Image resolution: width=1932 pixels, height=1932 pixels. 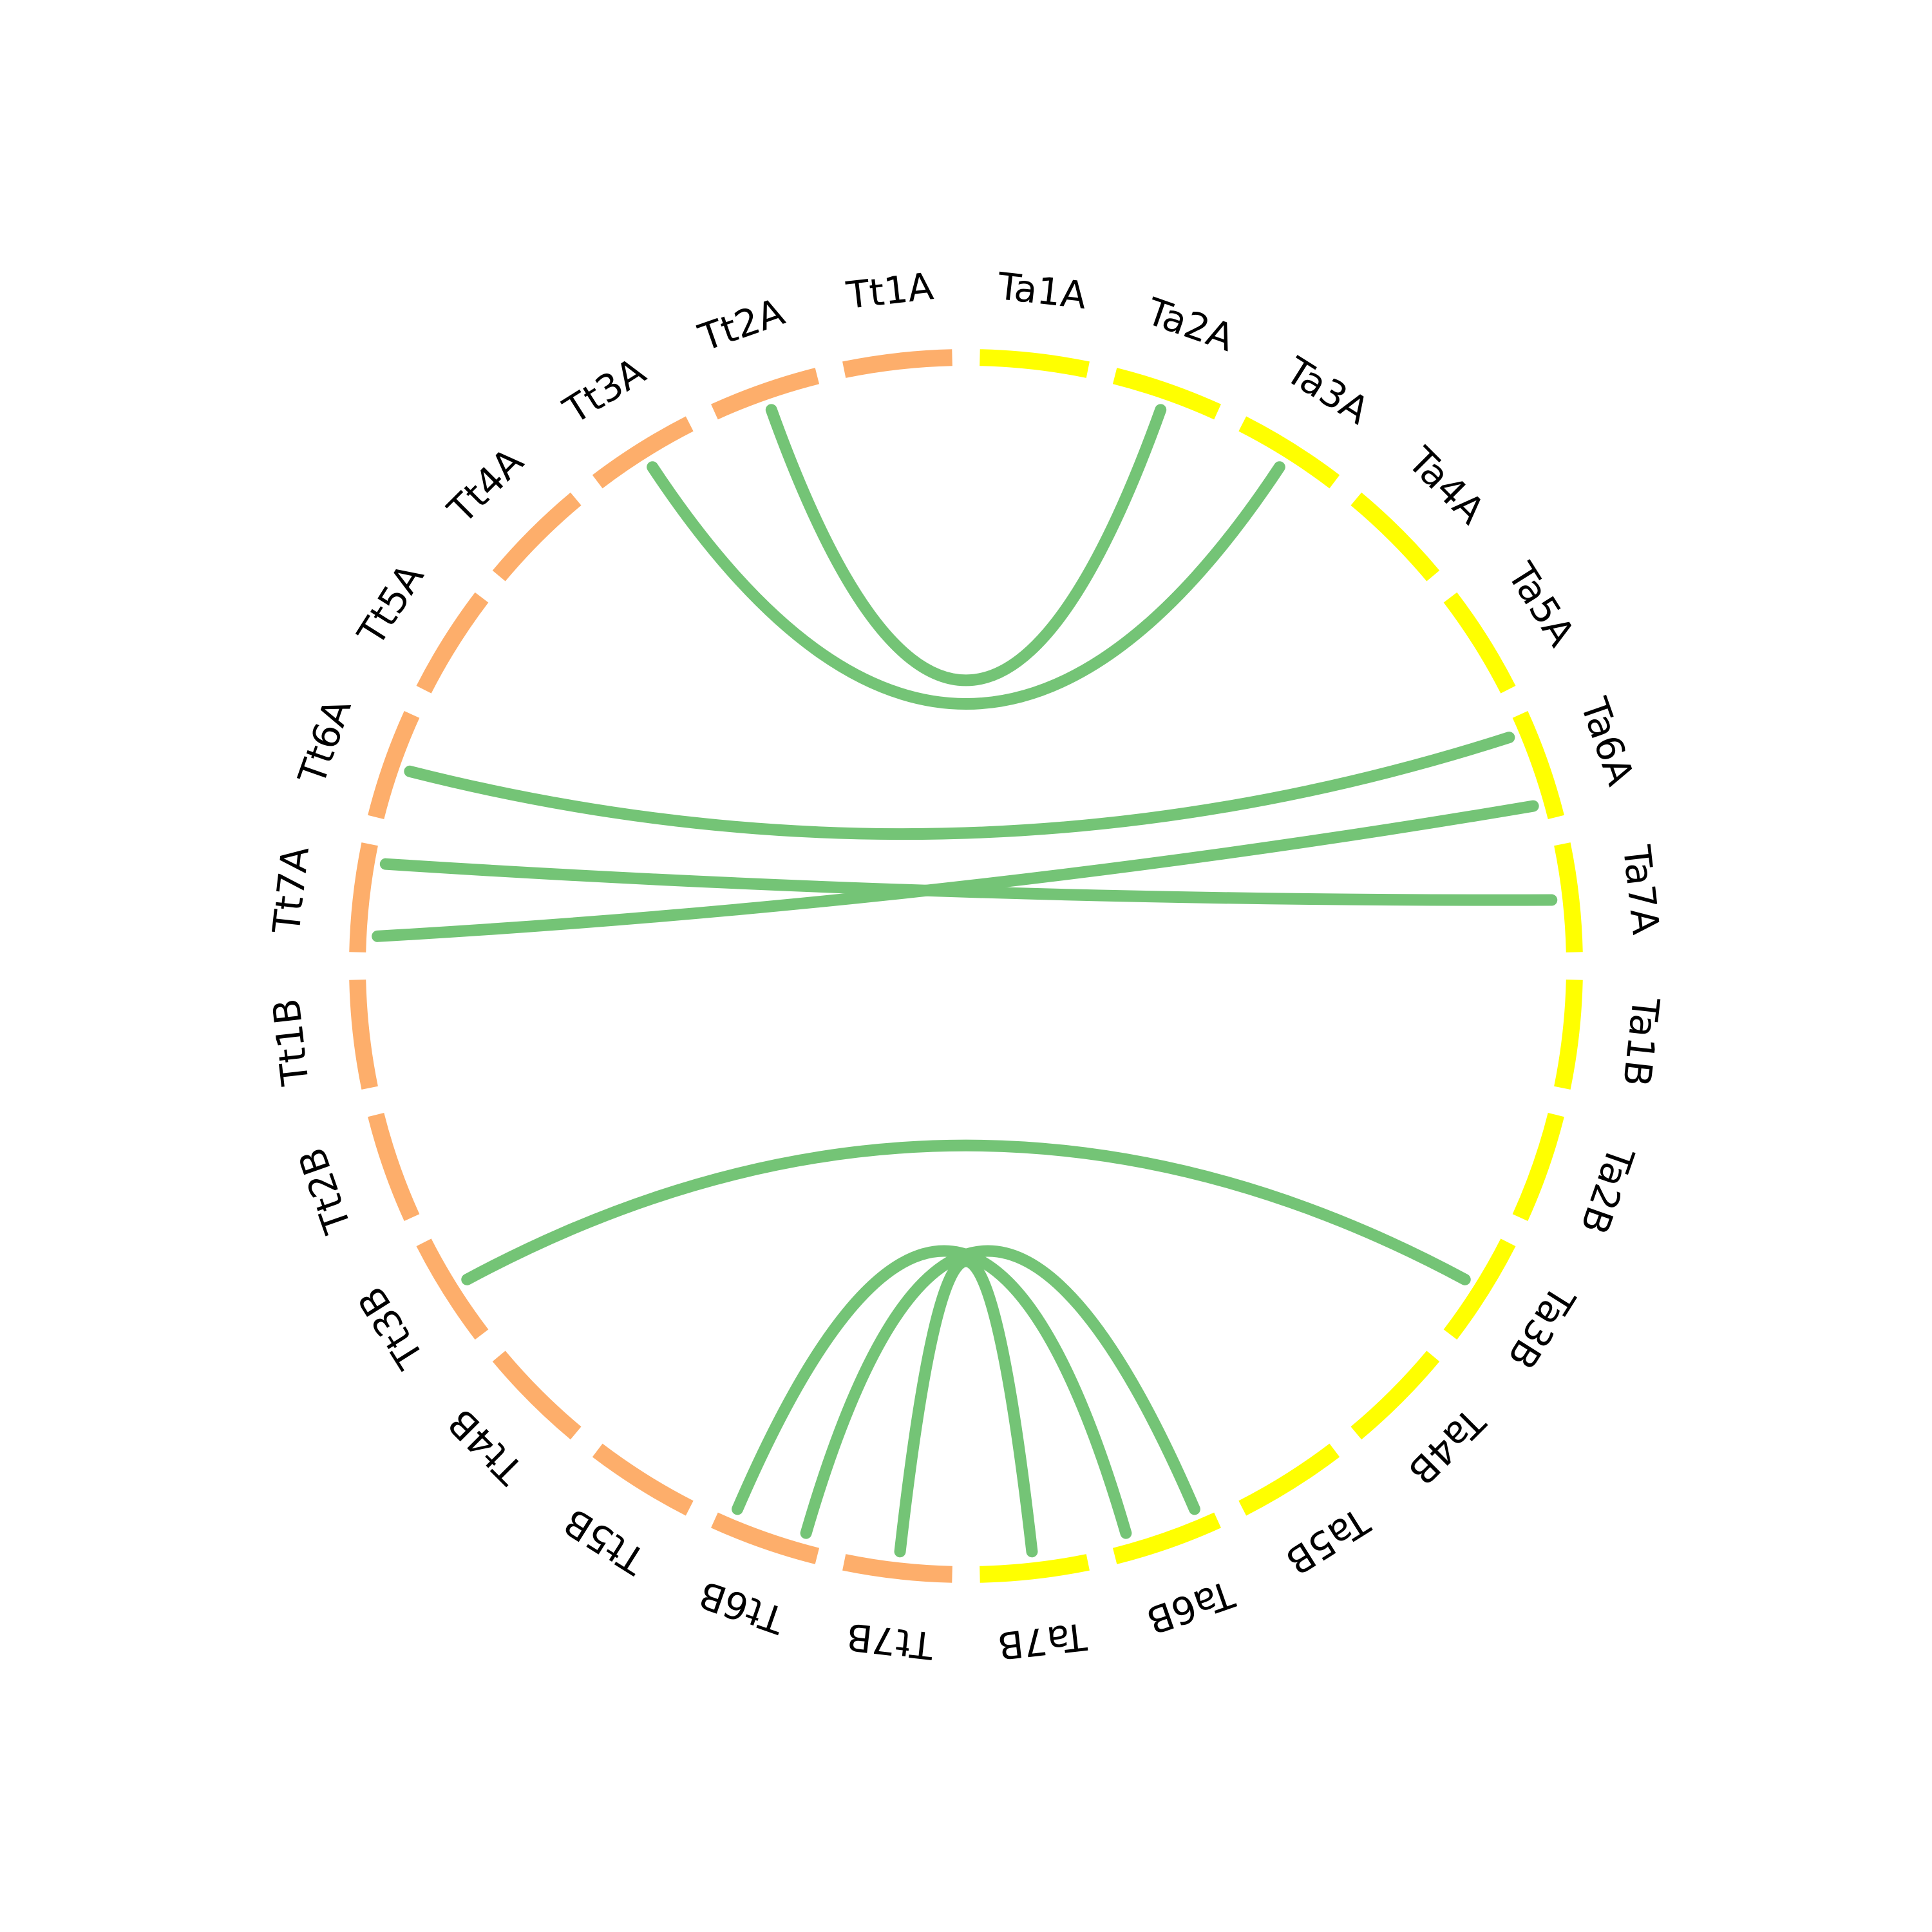 What do you see at coordinates (452, 1289) in the screenshot?
I see `segment-tt3b` at bounding box center [452, 1289].